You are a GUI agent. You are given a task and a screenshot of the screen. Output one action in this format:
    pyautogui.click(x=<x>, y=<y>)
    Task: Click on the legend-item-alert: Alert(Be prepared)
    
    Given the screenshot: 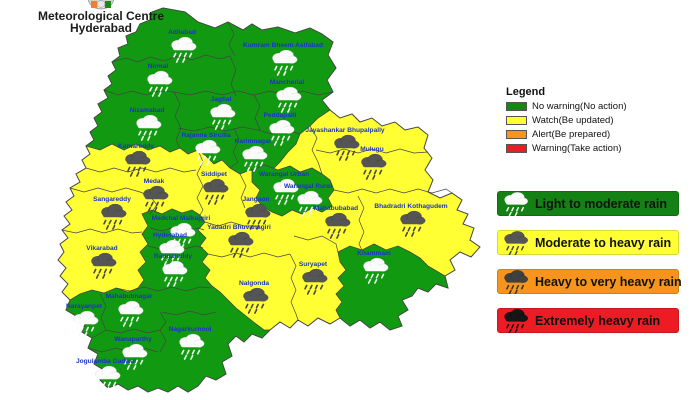 What is the action you would take?
    pyautogui.click(x=566, y=134)
    